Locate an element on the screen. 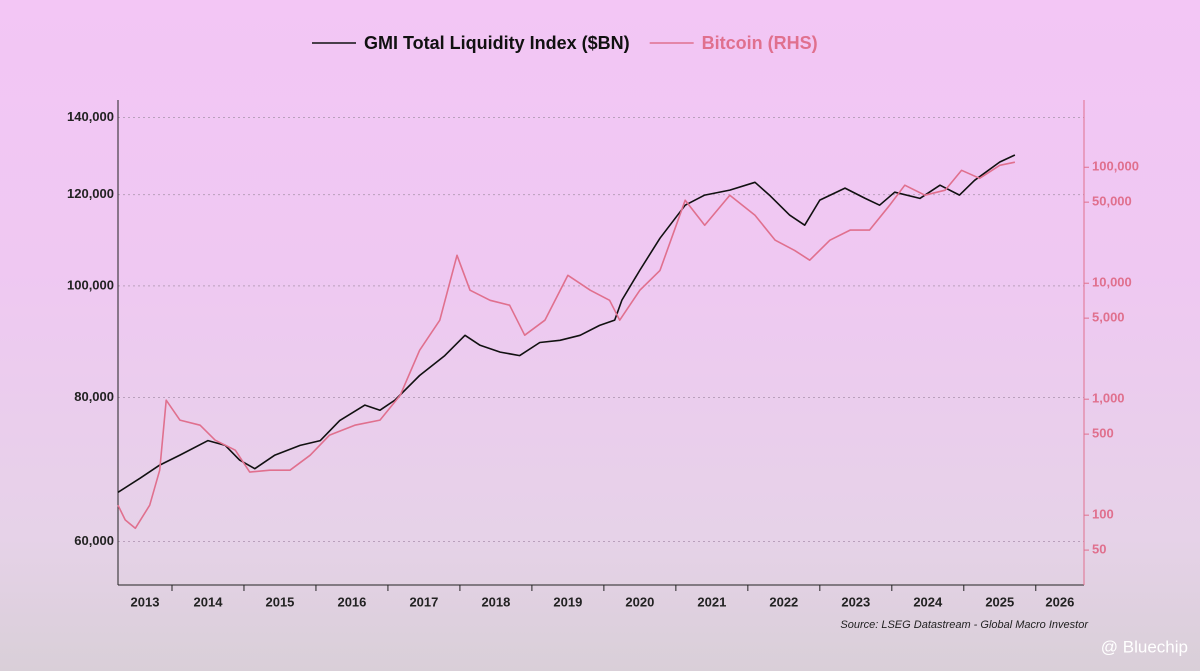 This screenshot has height=671, width=1200. y2-tick-label: 50 is located at coordinates (1099, 549).